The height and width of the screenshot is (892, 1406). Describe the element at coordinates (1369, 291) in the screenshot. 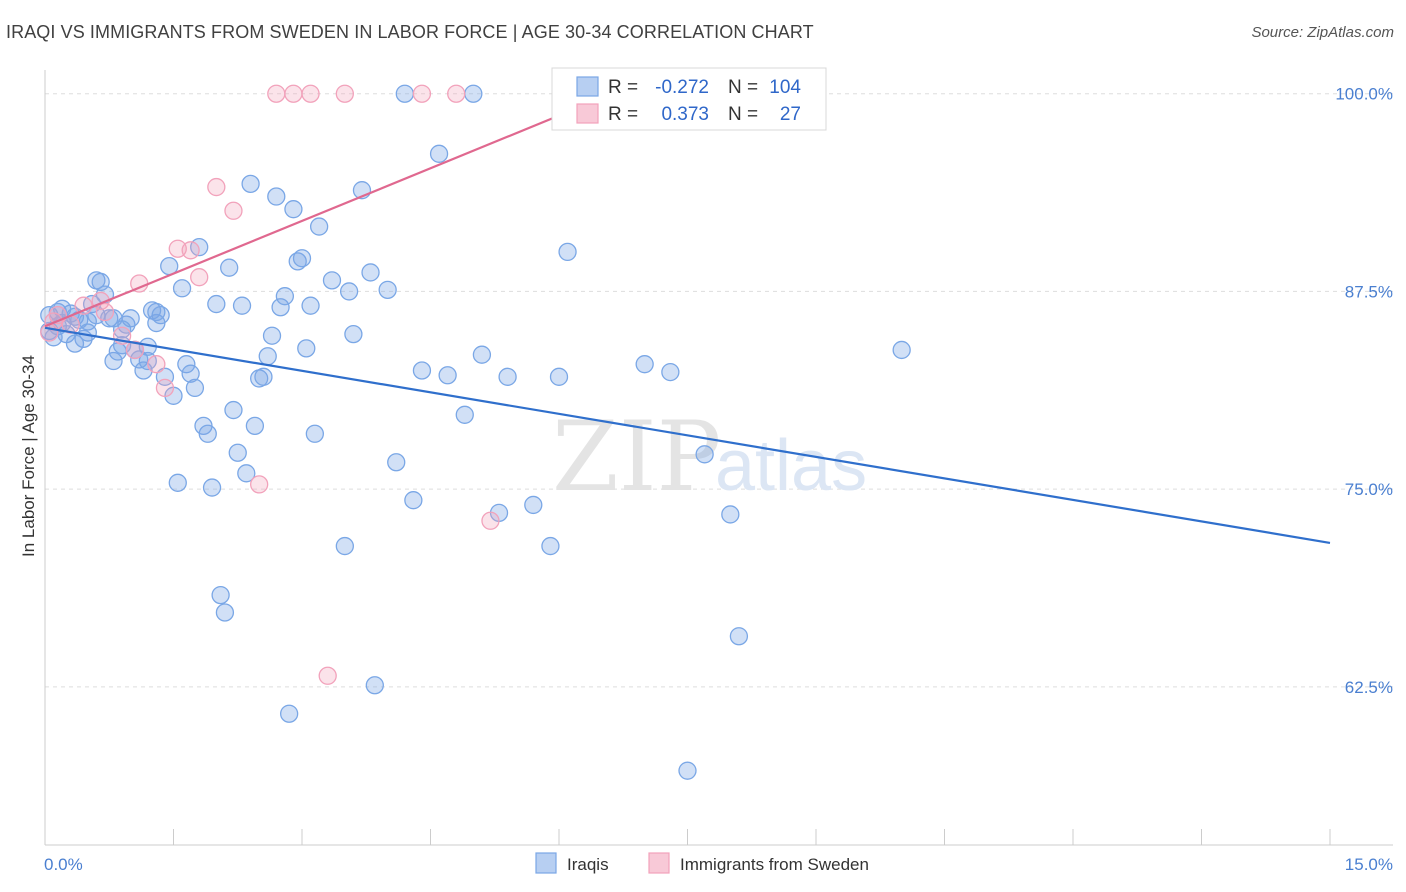

I see `y-tick-label: 87.5%` at that location.